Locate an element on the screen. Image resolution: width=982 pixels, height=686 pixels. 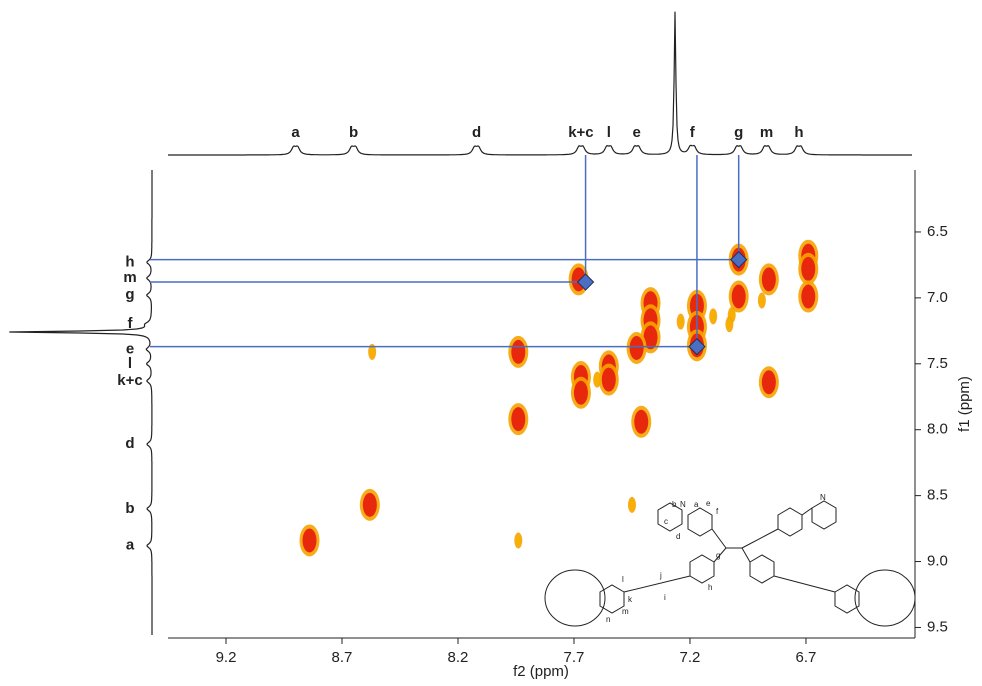
x-tick-label: 8.2 is located at coordinates (458, 657).